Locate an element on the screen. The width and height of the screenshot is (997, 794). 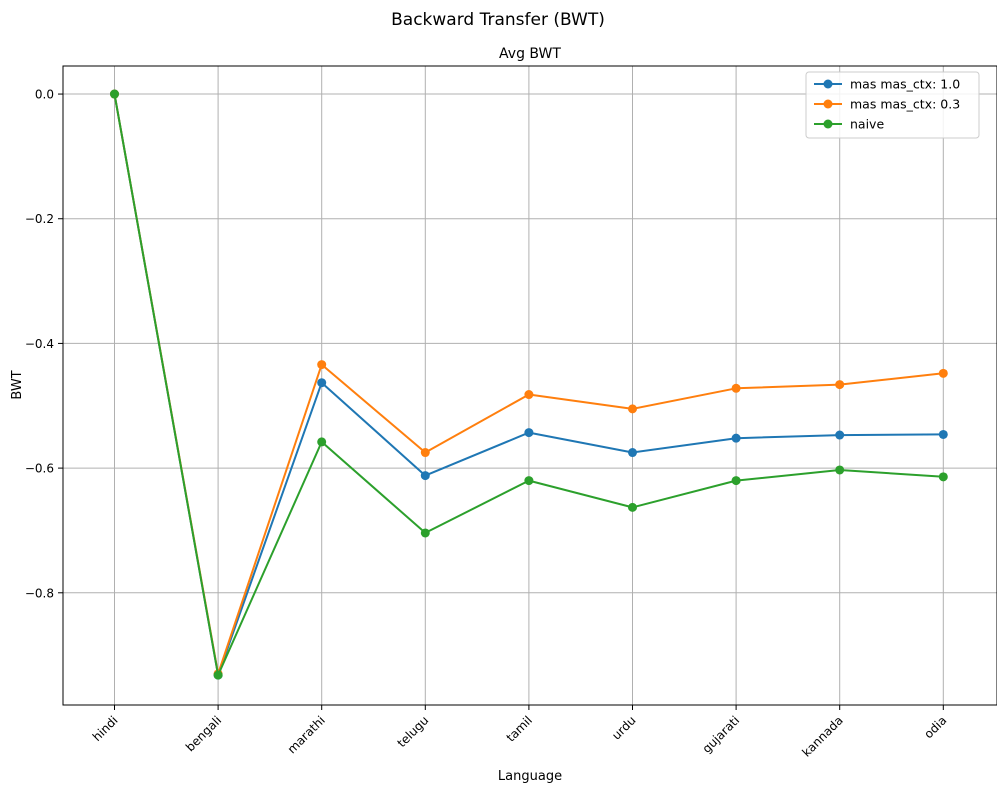
x-tick-label: gujarati is located at coordinates (721, 734).